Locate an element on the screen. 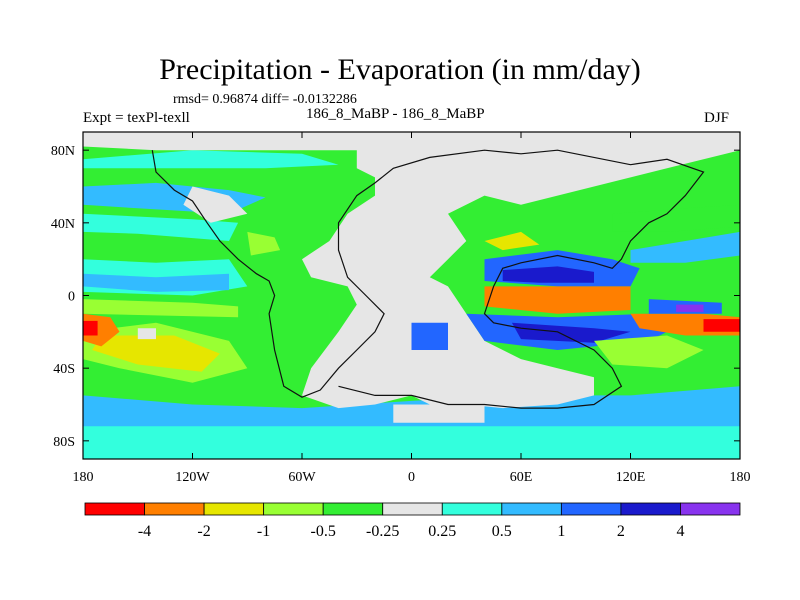 The image size is (800, 600). x-tick-label: 60W is located at coordinates (302, 477).